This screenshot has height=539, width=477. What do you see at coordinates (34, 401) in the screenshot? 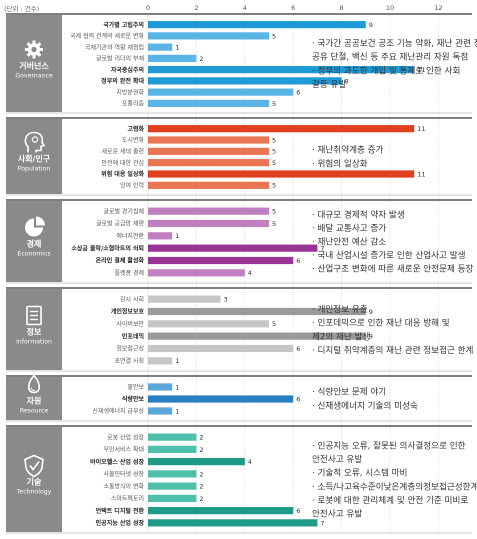
I see `category-name: 자원` at bounding box center [34, 401].